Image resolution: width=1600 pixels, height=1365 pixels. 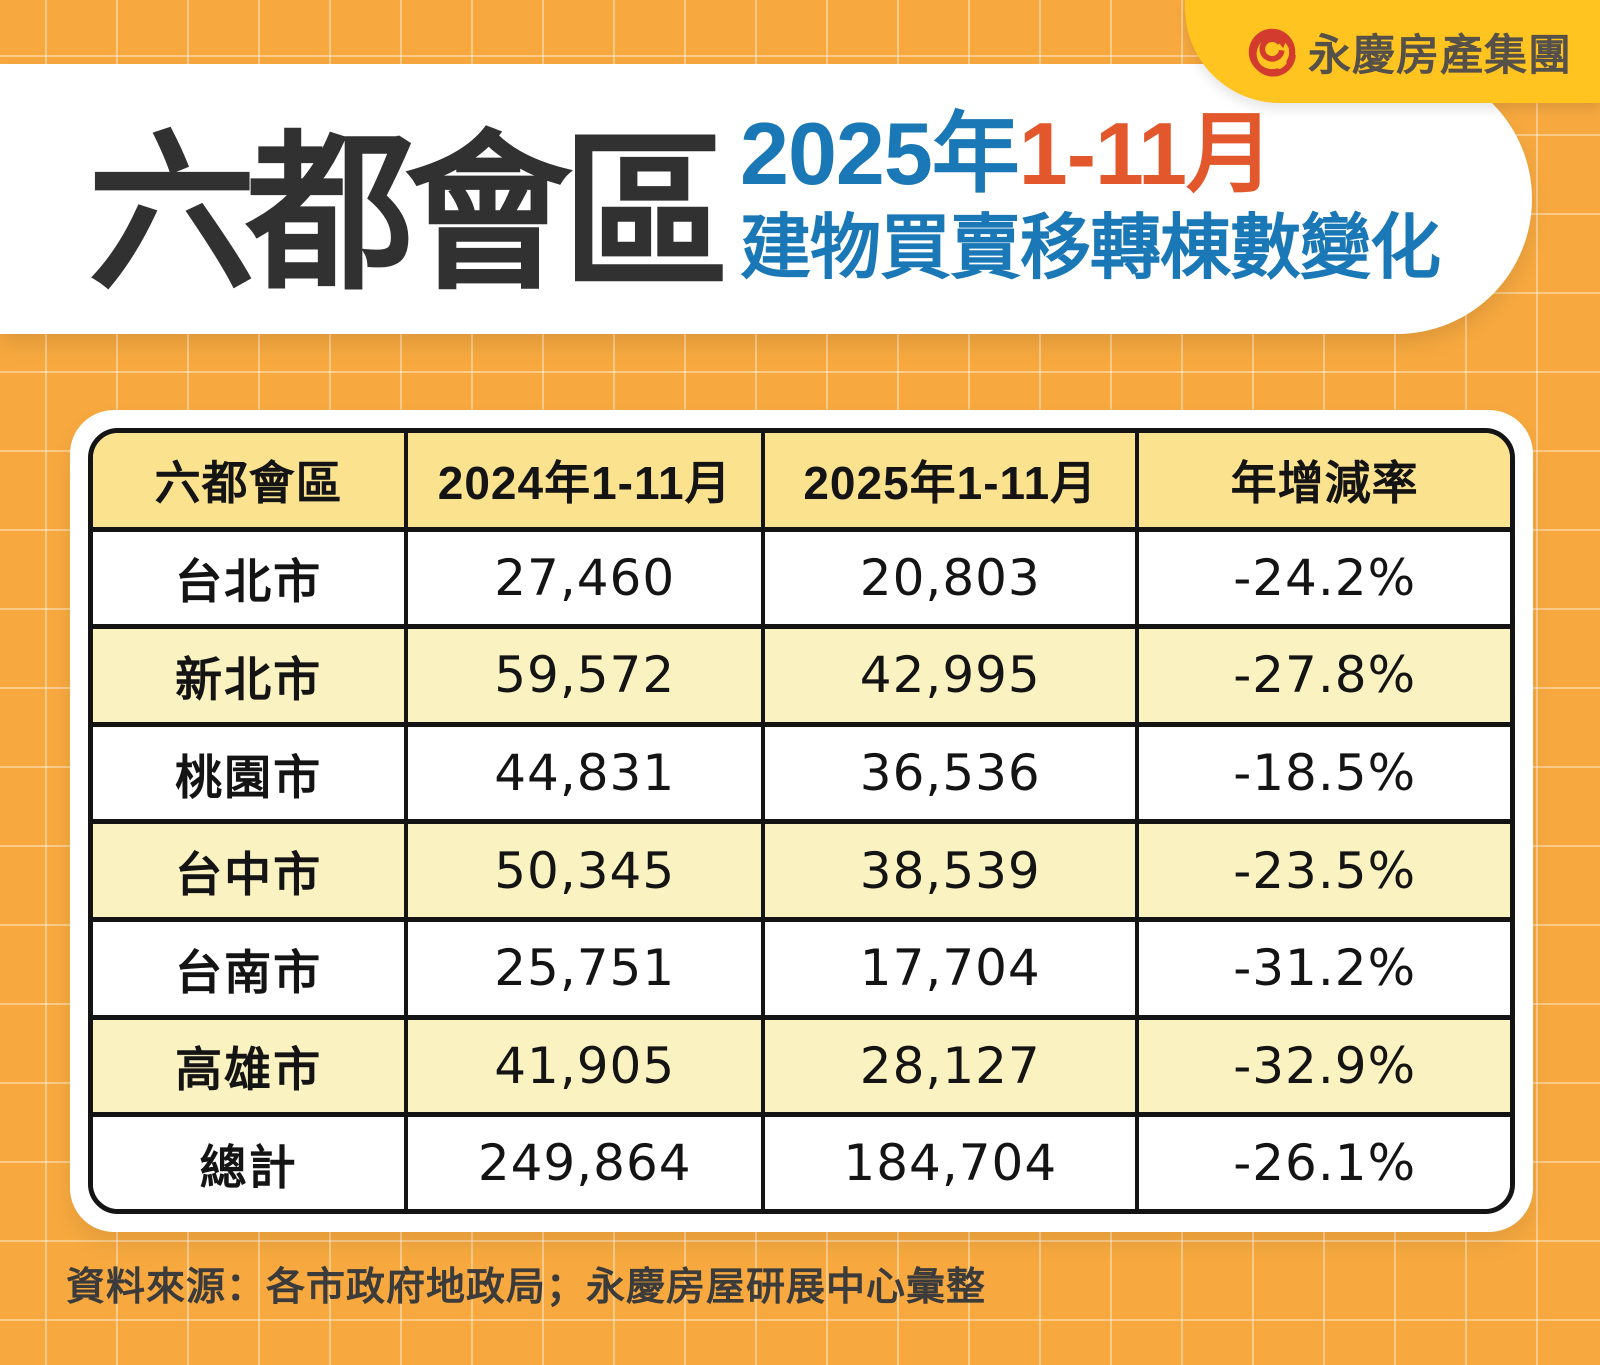 What do you see at coordinates (251, 774) in the screenshot?
I see `region-cell: 桃園市` at bounding box center [251, 774].